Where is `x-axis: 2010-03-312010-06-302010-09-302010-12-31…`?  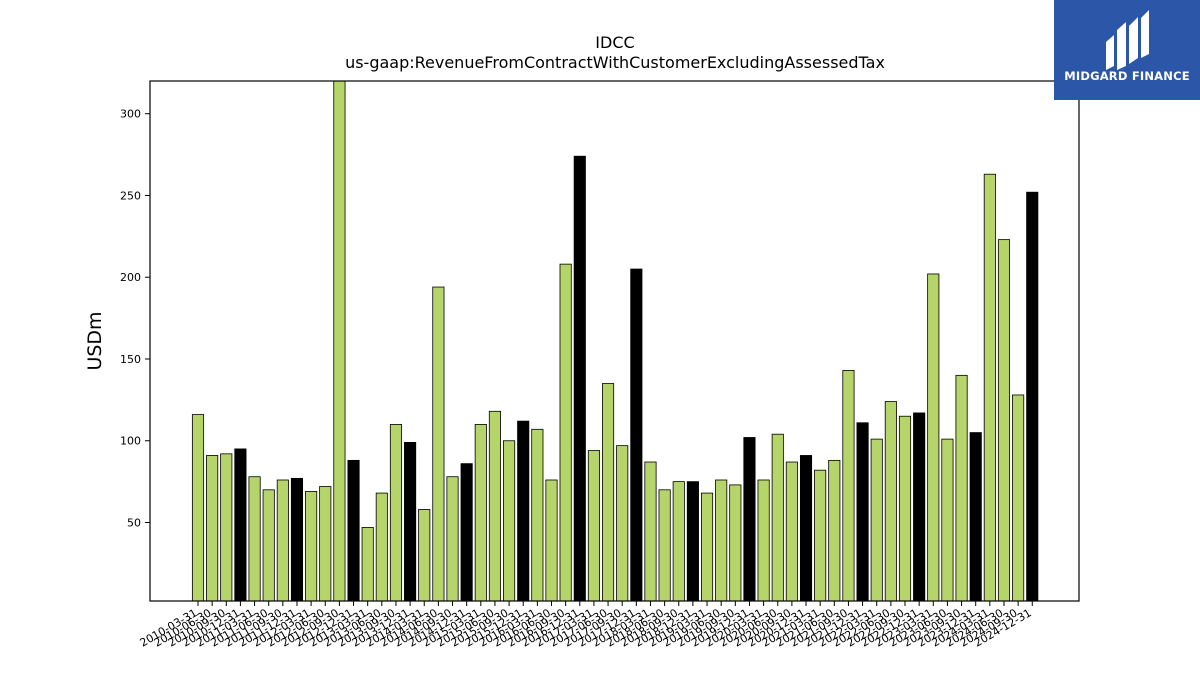
x-axis: 2010-03-312010-06-302010-09-302010-12-31… is located at coordinates (586, 625).